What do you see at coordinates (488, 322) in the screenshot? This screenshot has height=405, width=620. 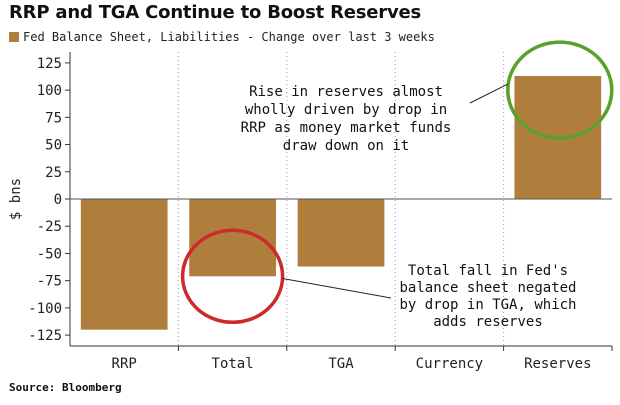 I see `annotation-text-2: adds reserves` at bounding box center [488, 322].